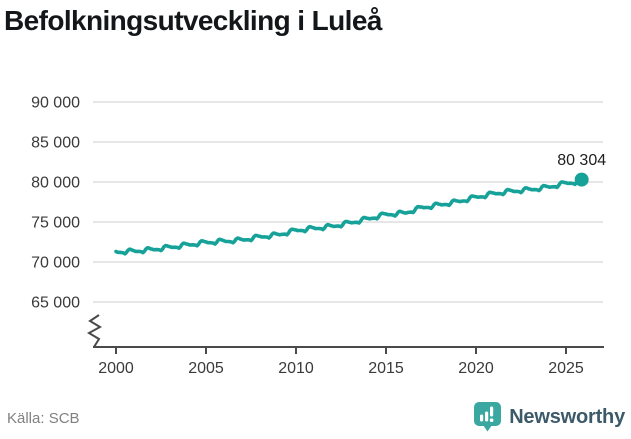  Describe the element at coordinates (94, 331) in the screenshot. I see `axis-break-icon` at that location.